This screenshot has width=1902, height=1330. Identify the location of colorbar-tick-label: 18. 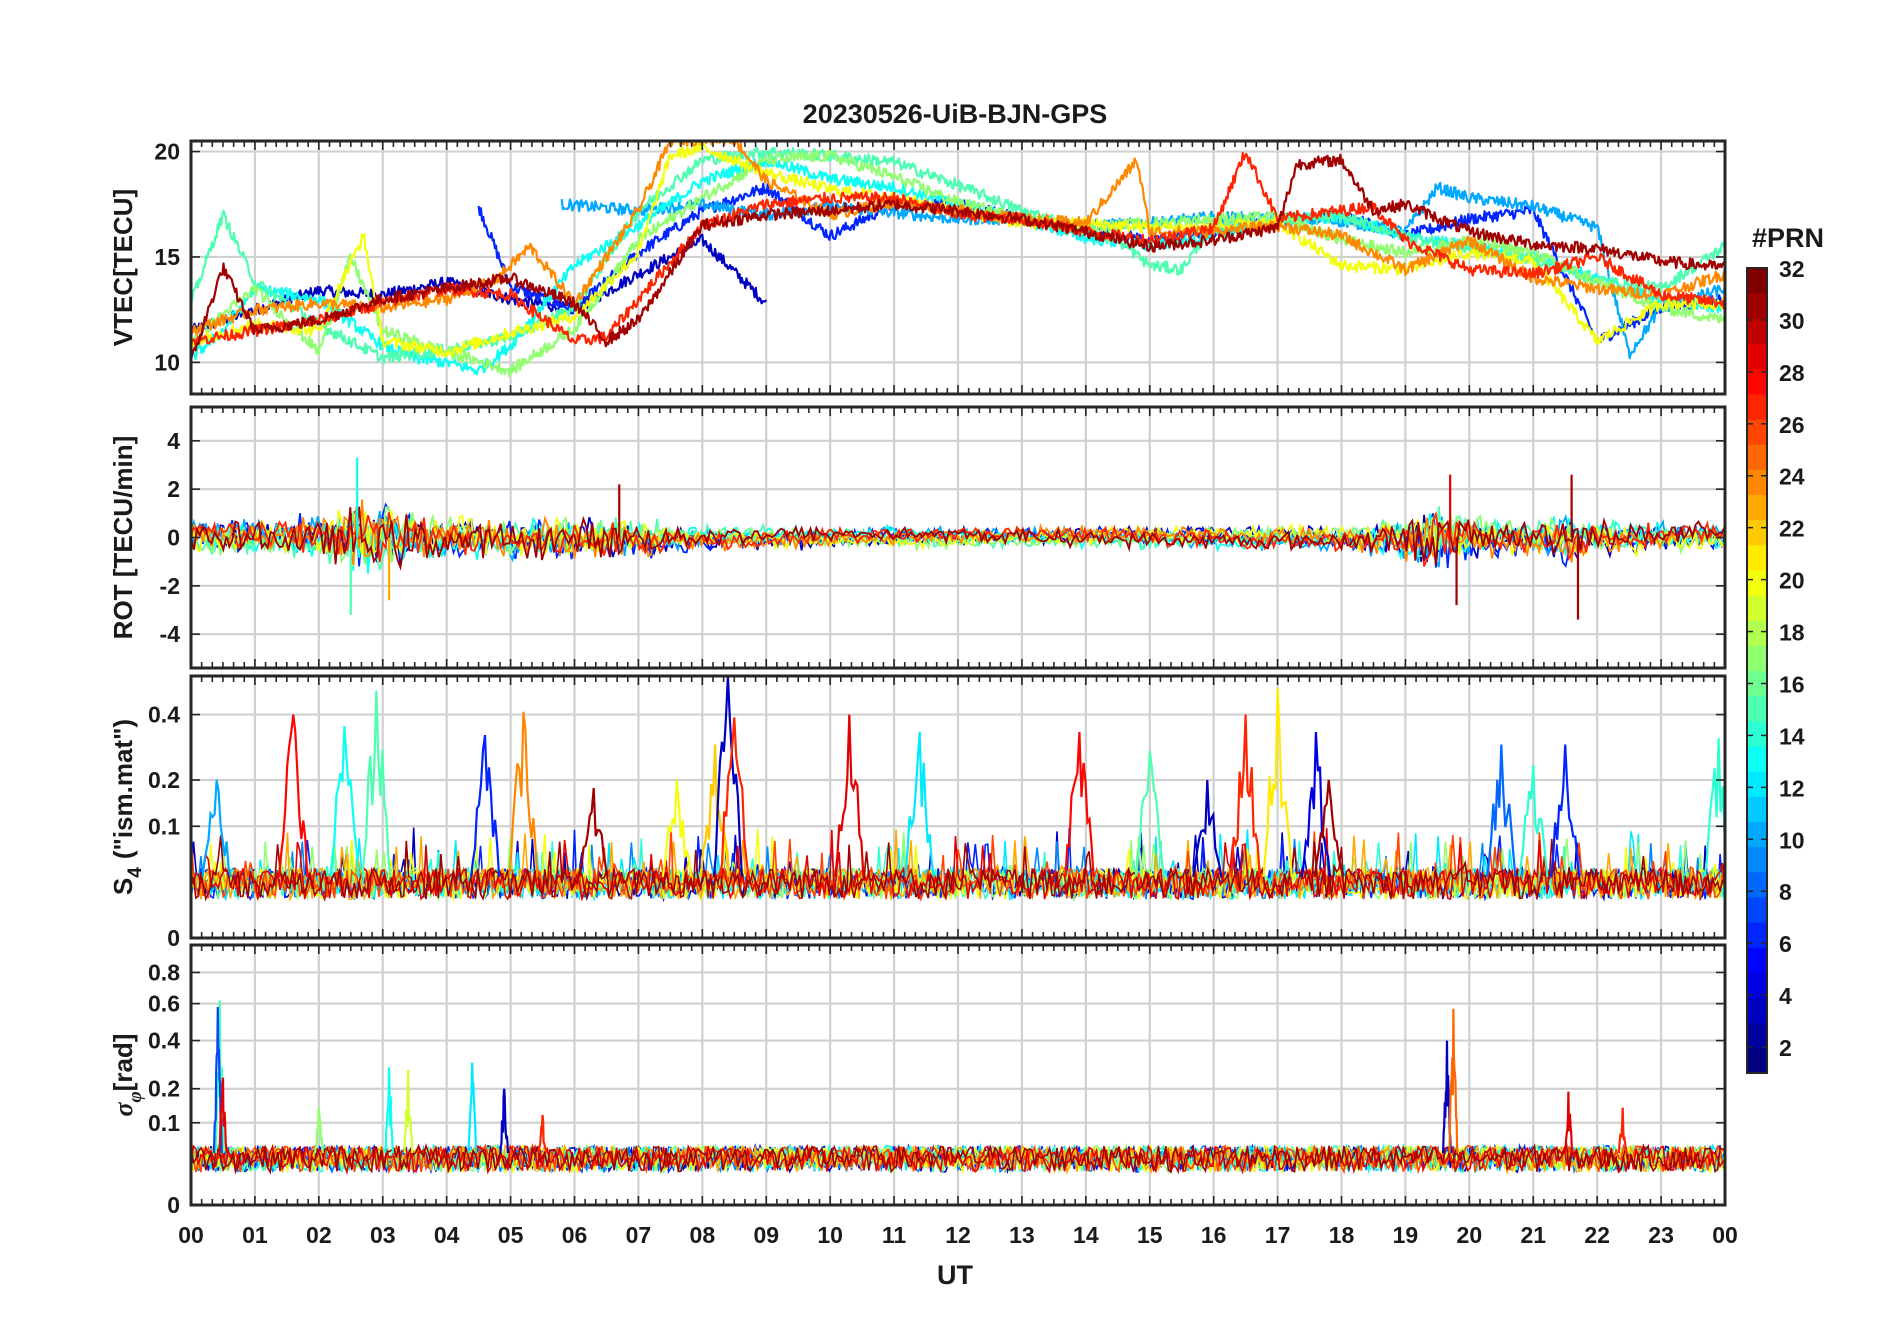
(1792, 633).